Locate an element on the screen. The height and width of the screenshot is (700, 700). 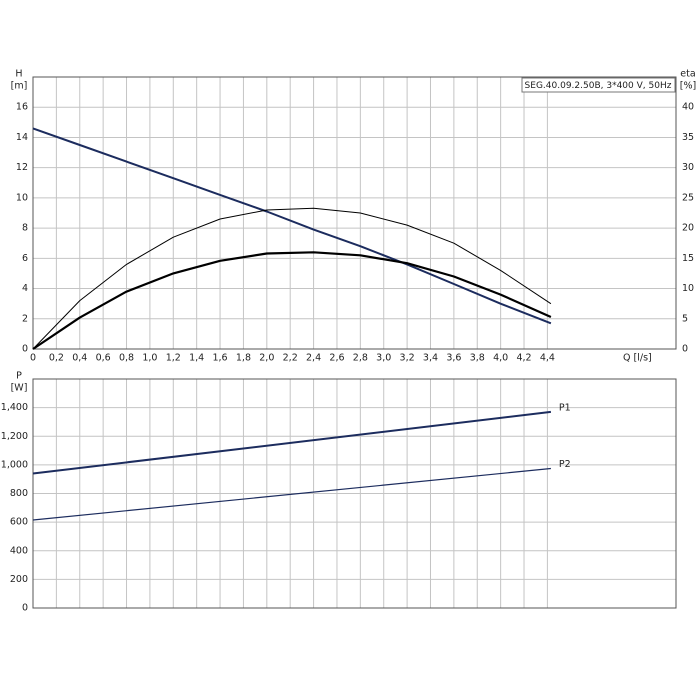
y2-tick-label: 5 is located at coordinates (685, 318).